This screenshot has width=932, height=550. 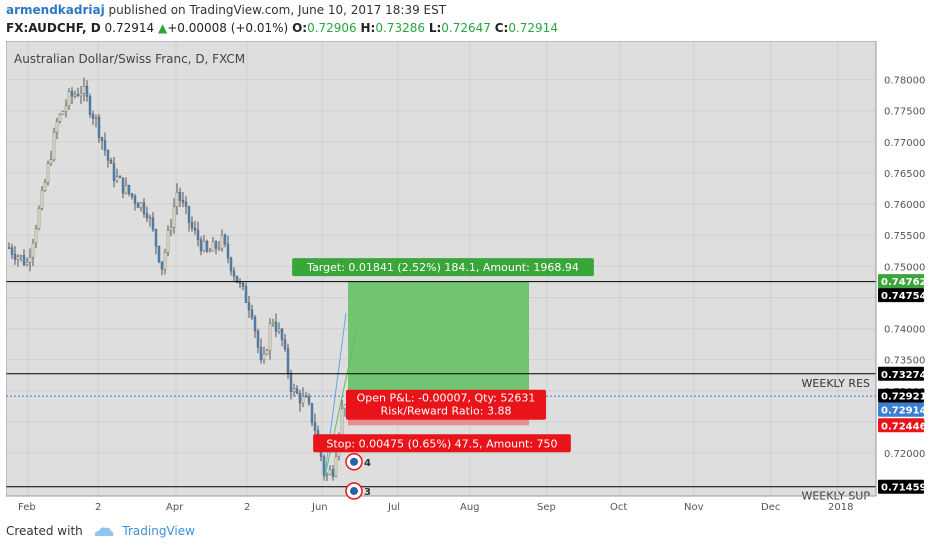 What do you see at coordinates (44, 531) in the screenshot?
I see `created-with-text: Created with` at bounding box center [44, 531].